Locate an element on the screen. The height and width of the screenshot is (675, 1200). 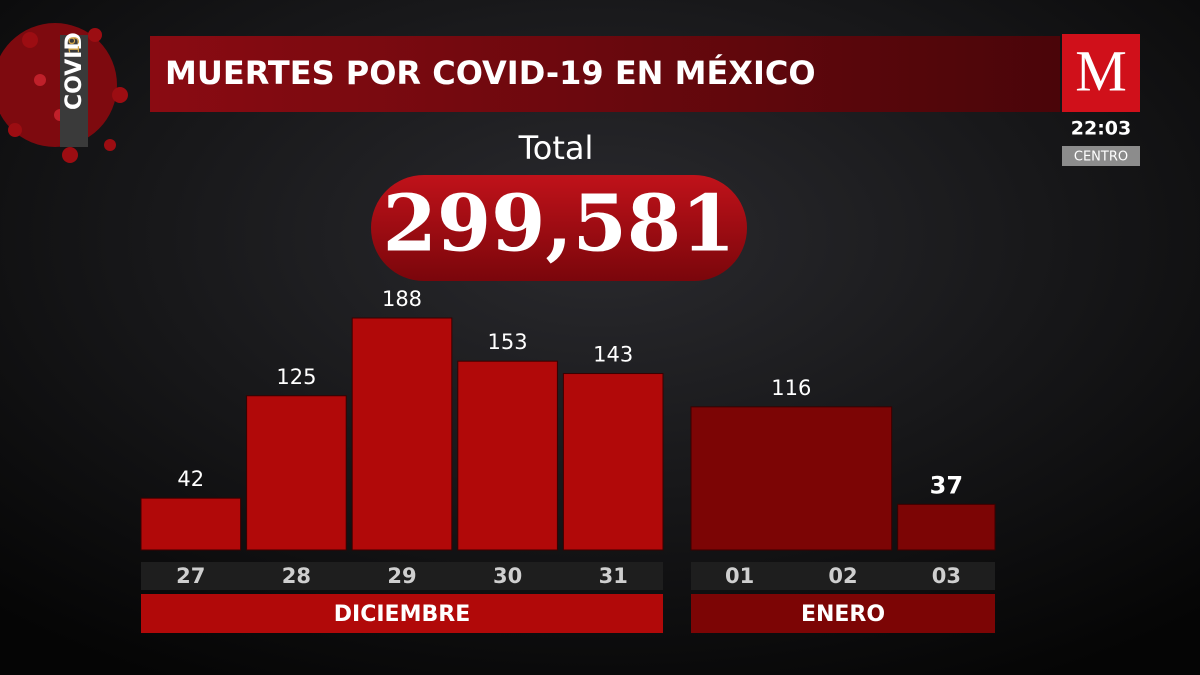
value-label: 153 is located at coordinates (508, 342).